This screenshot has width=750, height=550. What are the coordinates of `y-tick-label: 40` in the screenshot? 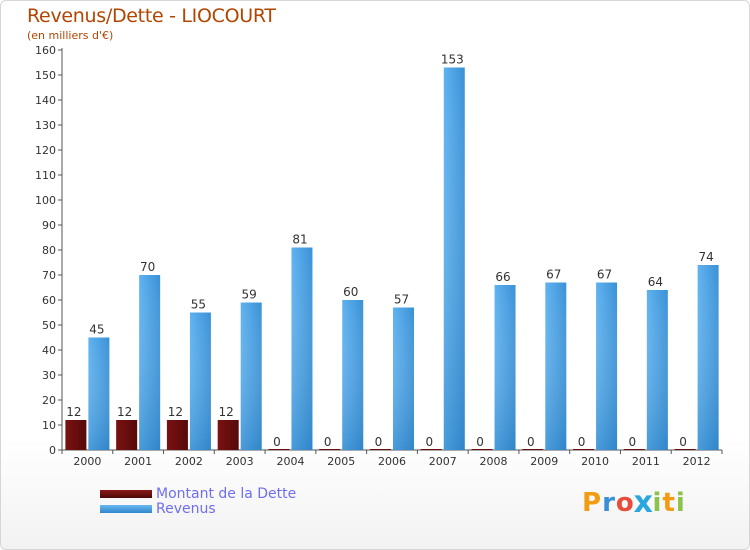 It's located at (49, 350).